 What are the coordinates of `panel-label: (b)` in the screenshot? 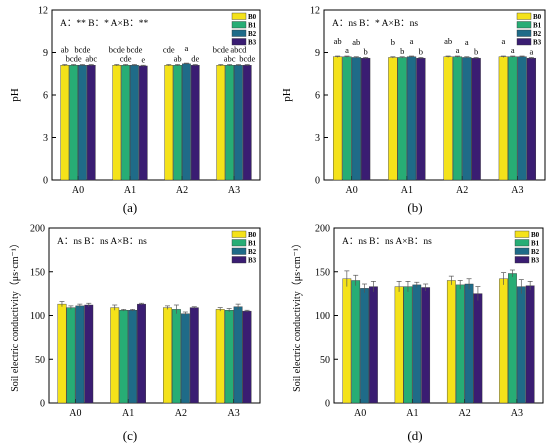 It's located at (414, 207).